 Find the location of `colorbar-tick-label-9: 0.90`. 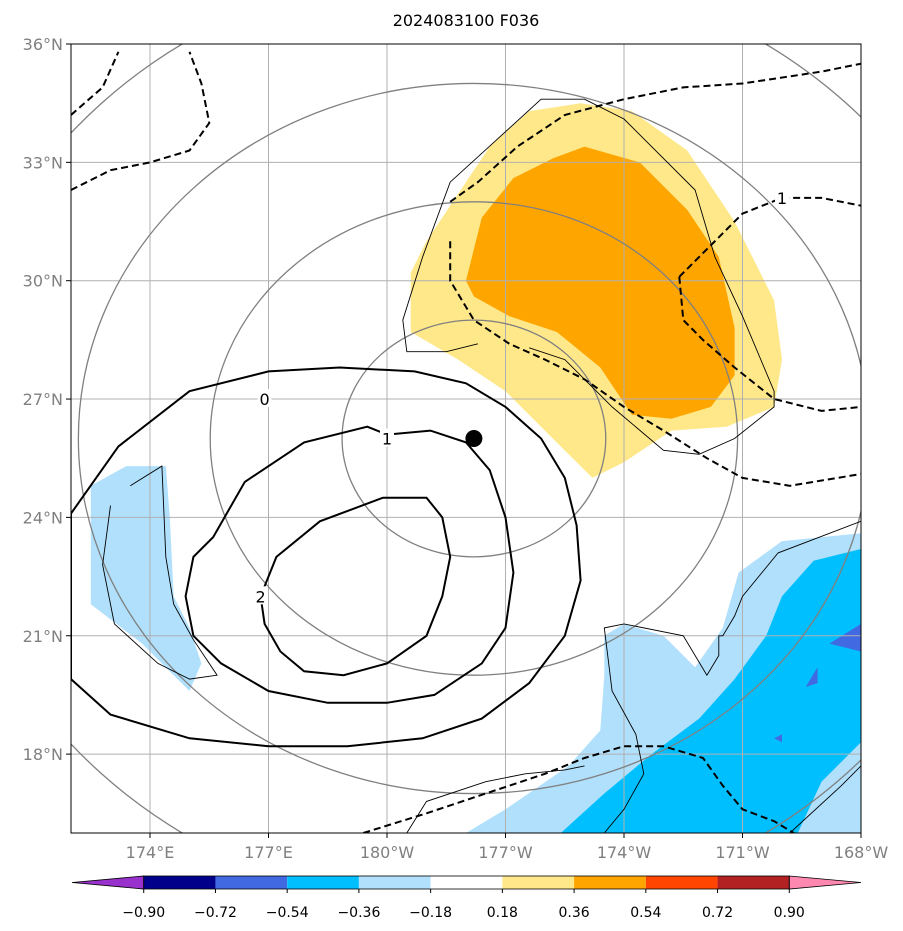

colorbar-tick-label-9: 0.90 is located at coordinates (789, 913).